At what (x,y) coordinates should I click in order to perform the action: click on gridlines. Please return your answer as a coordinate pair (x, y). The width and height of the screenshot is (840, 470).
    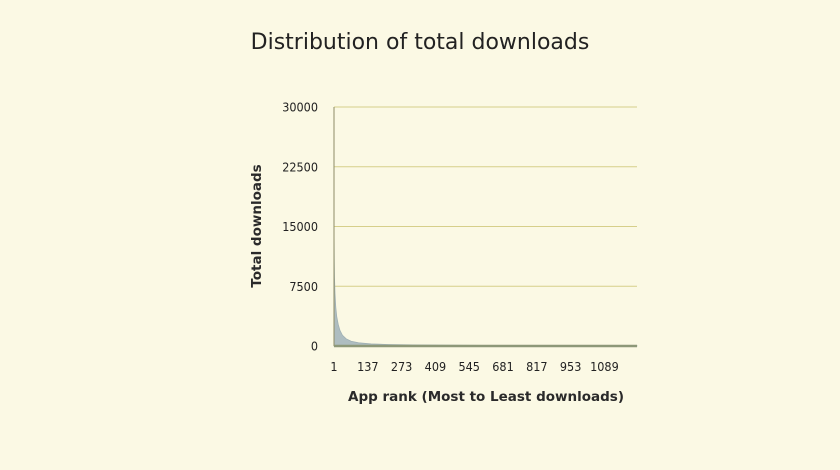
    Looking at the image, I should click on (485, 196).